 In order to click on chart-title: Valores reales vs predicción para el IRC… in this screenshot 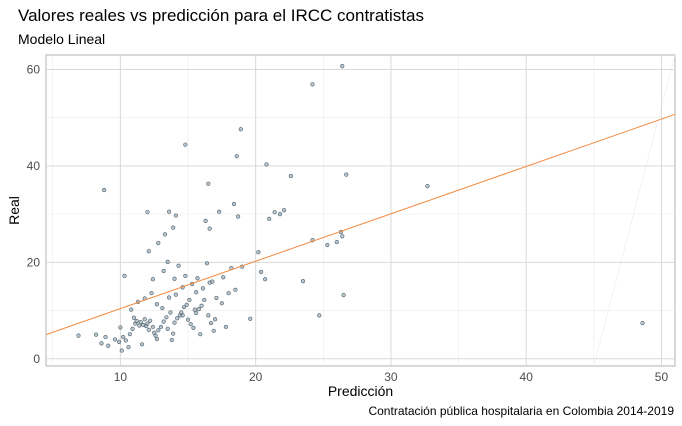, I will do `click(221, 15)`.